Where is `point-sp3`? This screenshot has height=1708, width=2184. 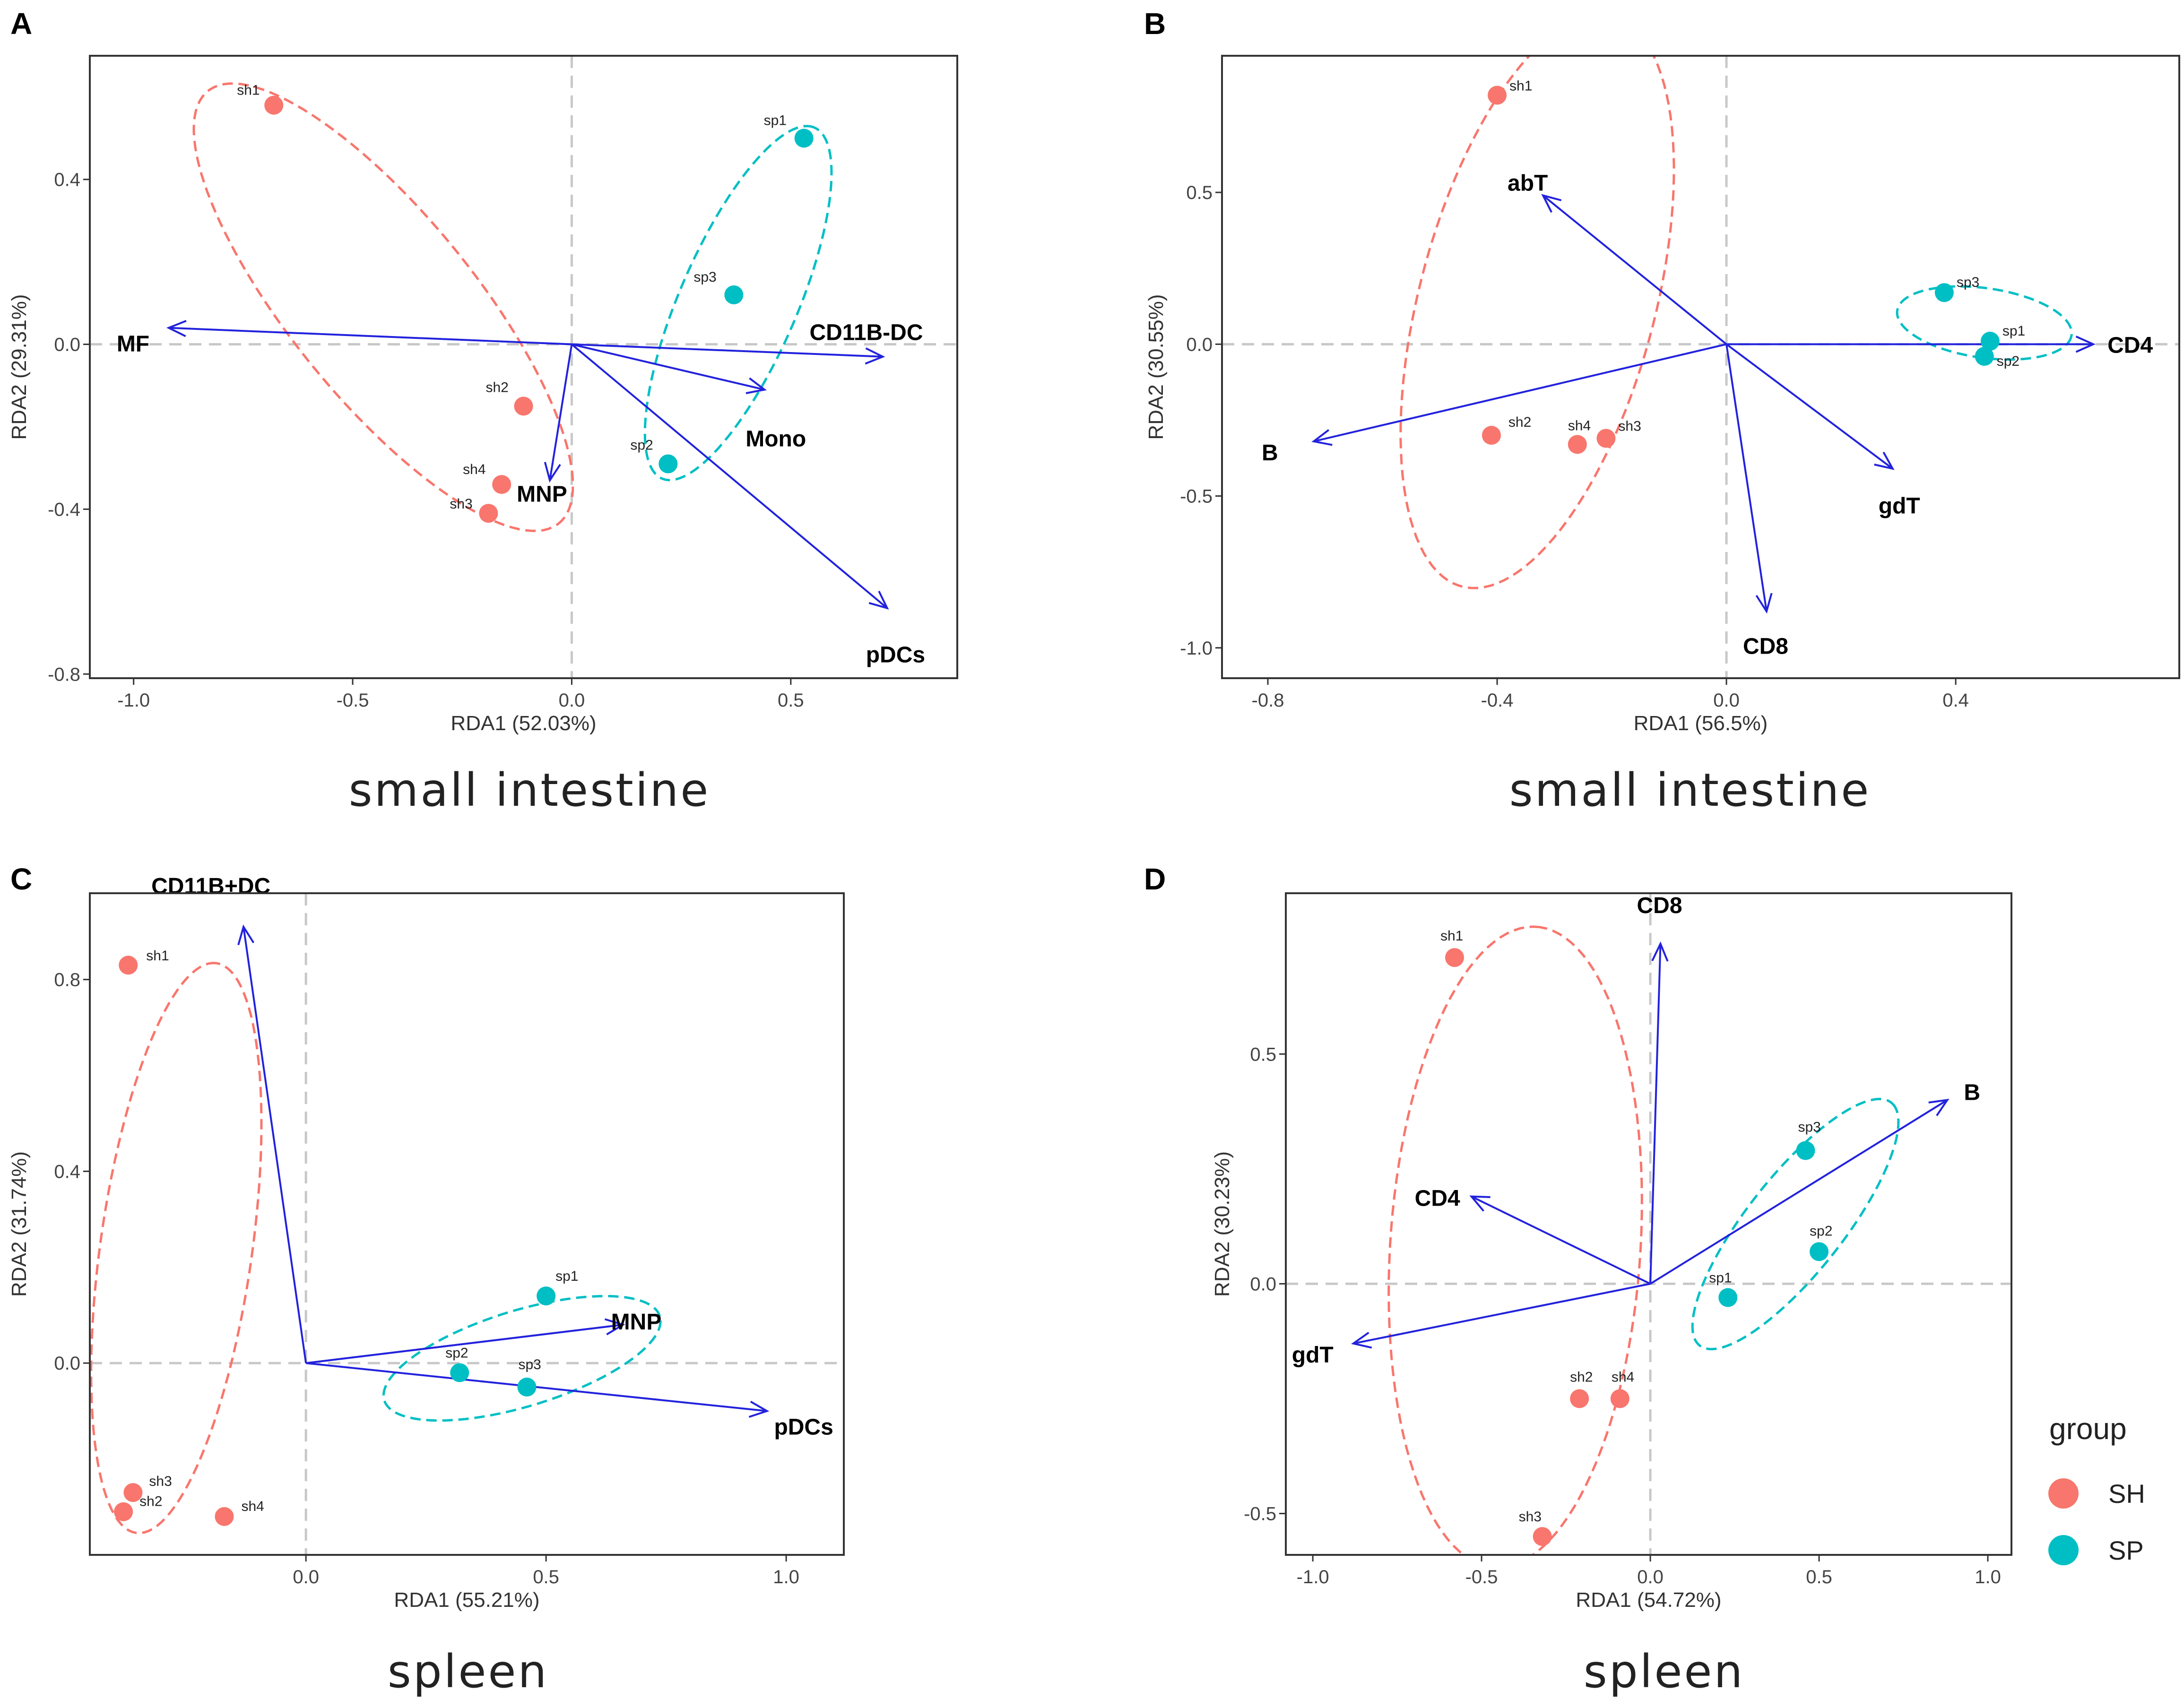
point-sp3 is located at coordinates (527, 1387).